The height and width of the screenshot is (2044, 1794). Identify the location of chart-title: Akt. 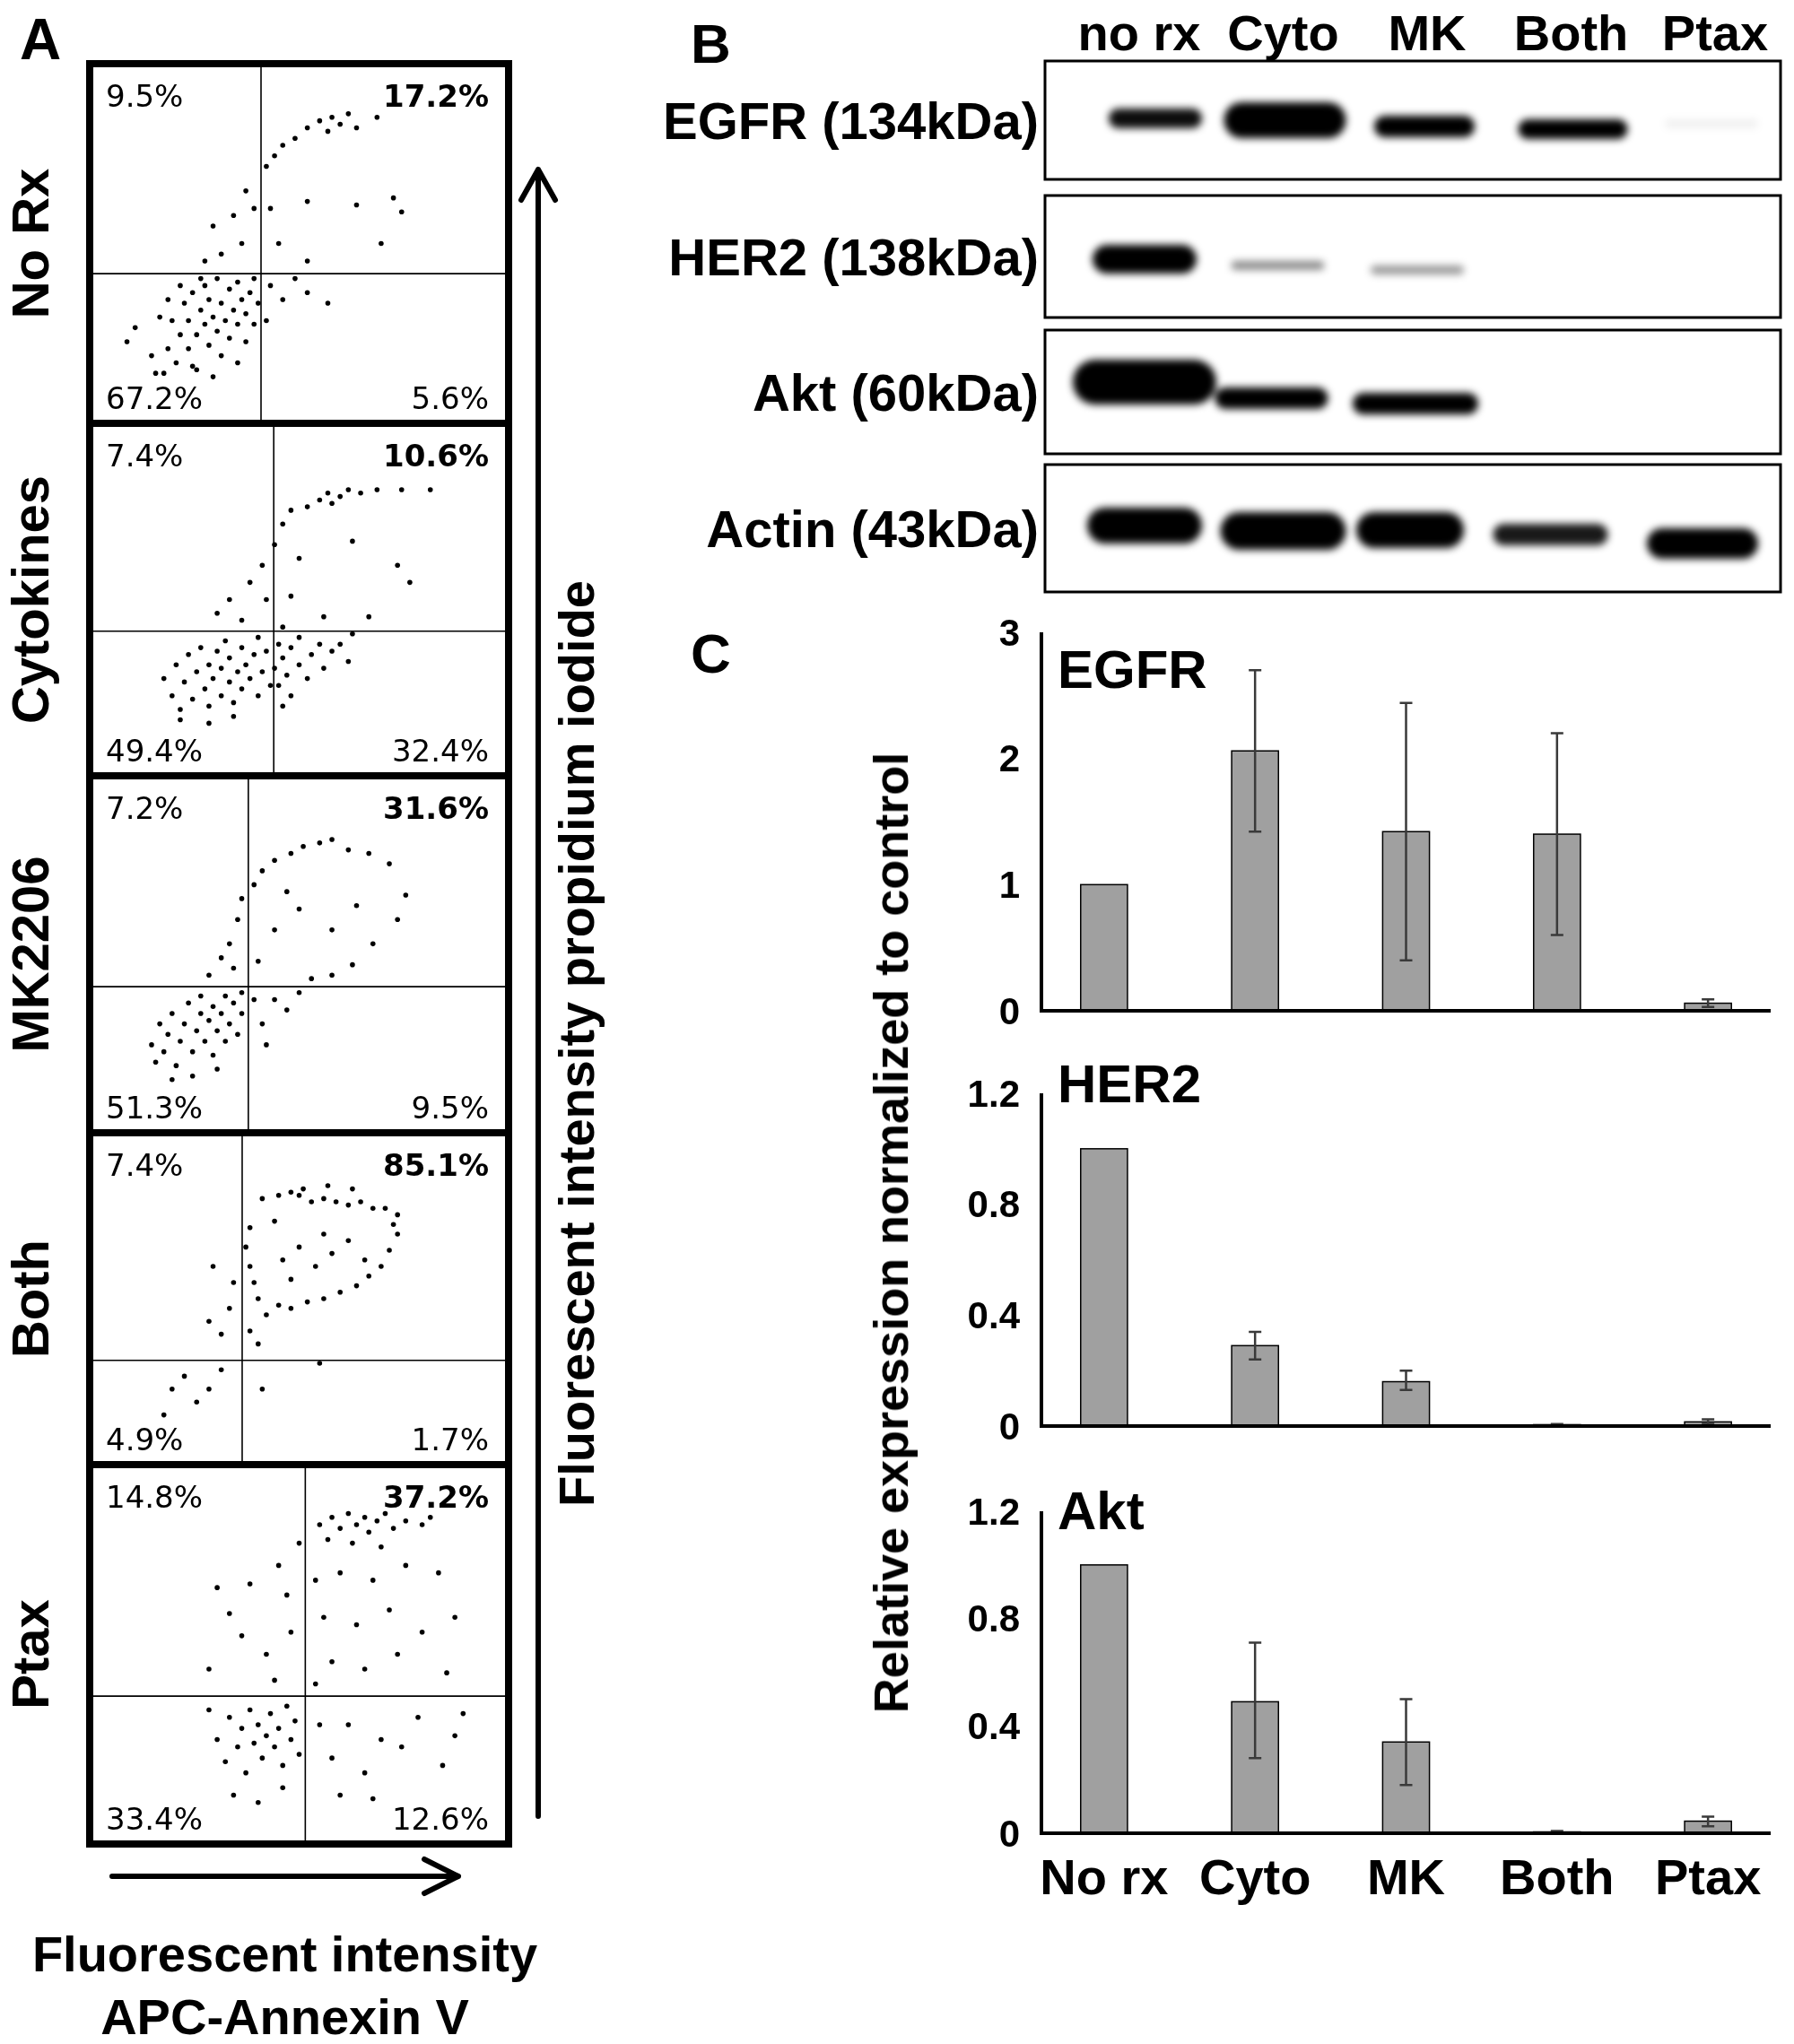
(1101, 1511).